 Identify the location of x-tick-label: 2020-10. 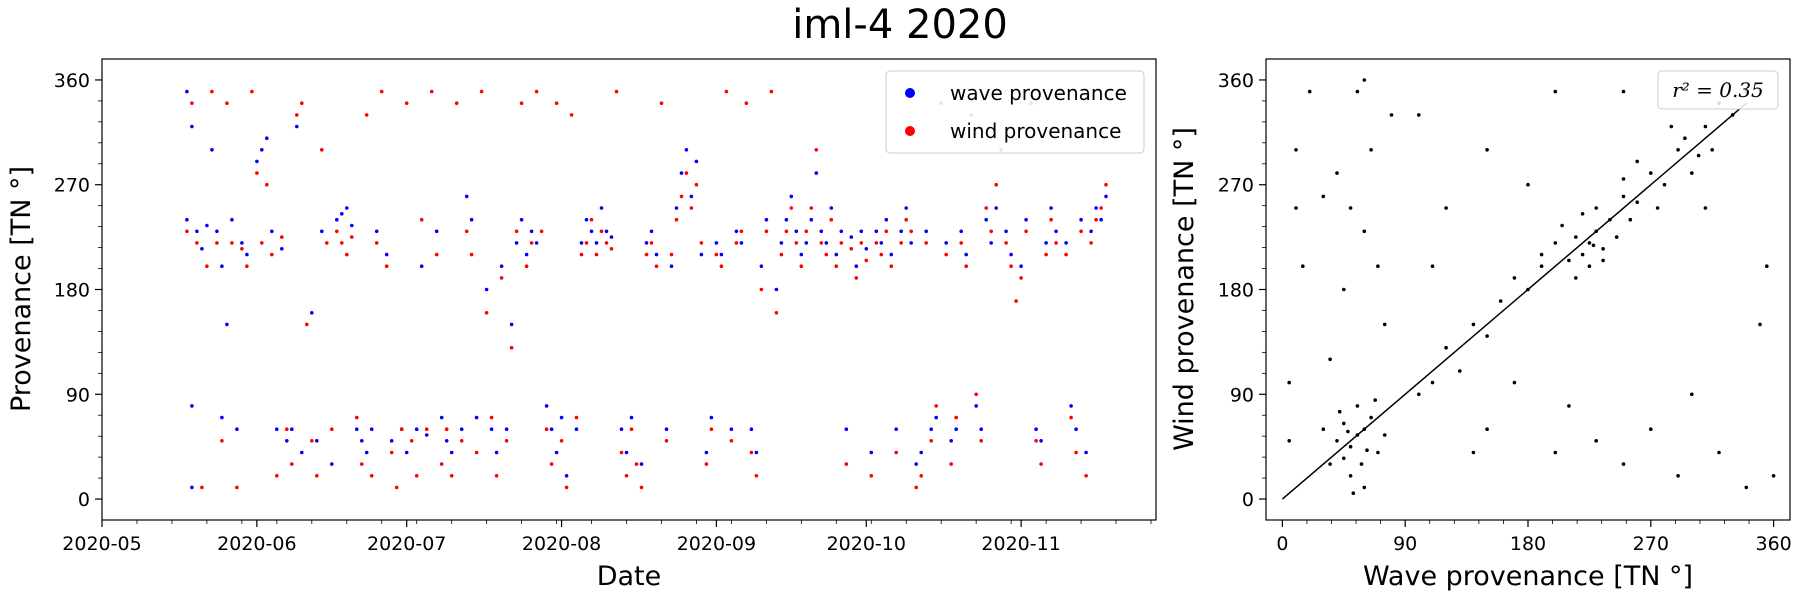
(866, 544).